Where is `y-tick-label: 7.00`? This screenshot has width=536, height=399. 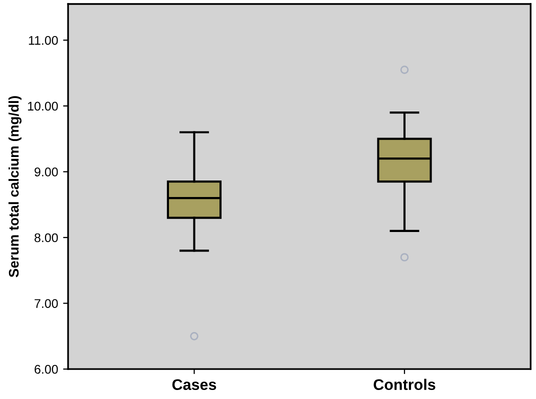 y-tick-label: 7.00 is located at coordinates (46, 303).